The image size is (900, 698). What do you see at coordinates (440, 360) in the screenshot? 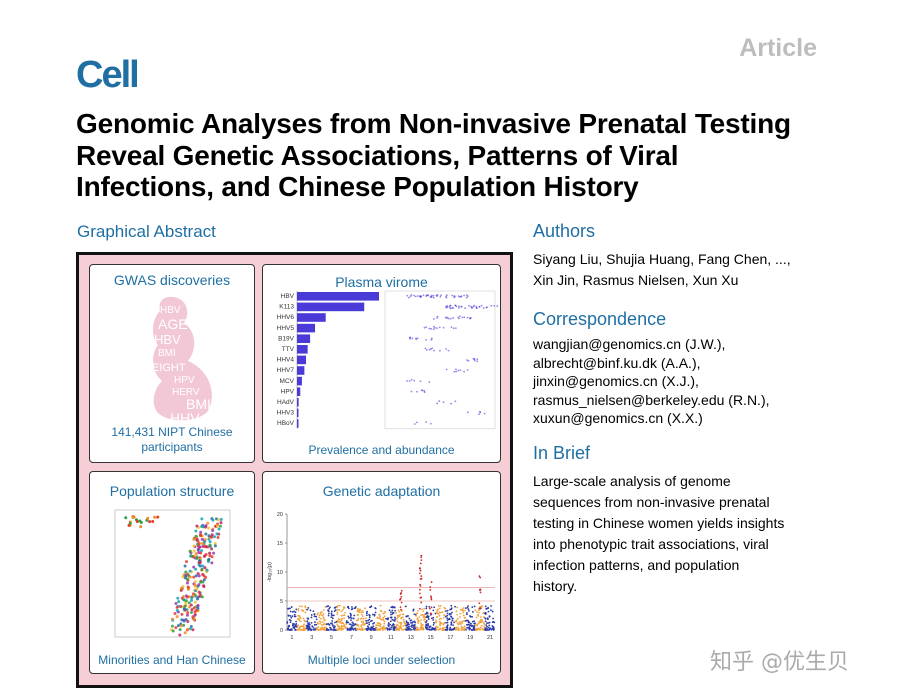
I see `abundance-frame` at bounding box center [440, 360].